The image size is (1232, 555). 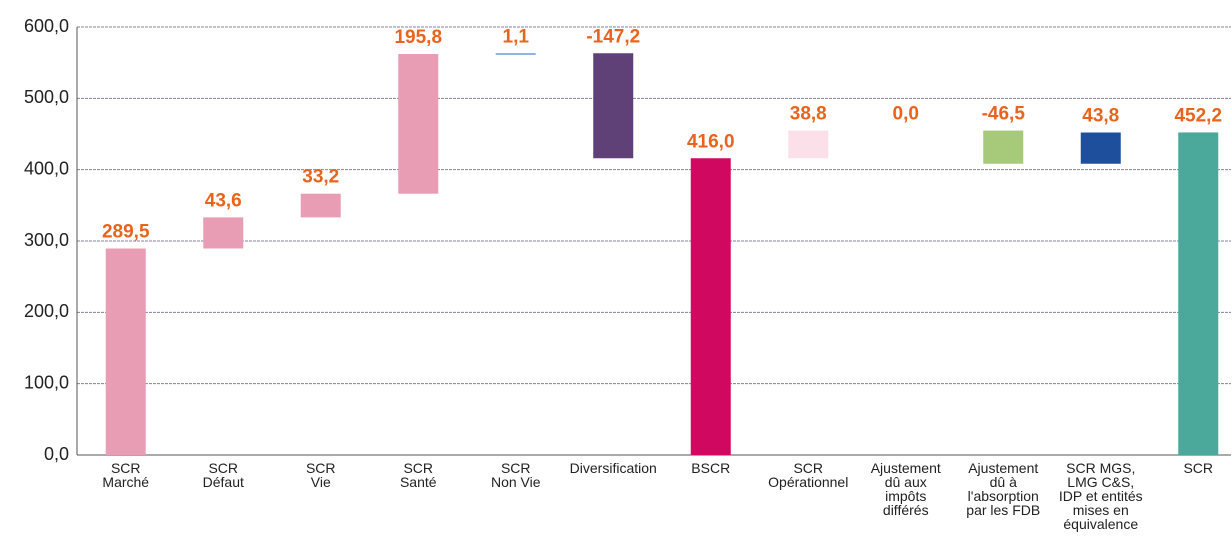 What do you see at coordinates (223, 475) in the screenshot?
I see `x-tick-label: SCR Défaut` at bounding box center [223, 475].